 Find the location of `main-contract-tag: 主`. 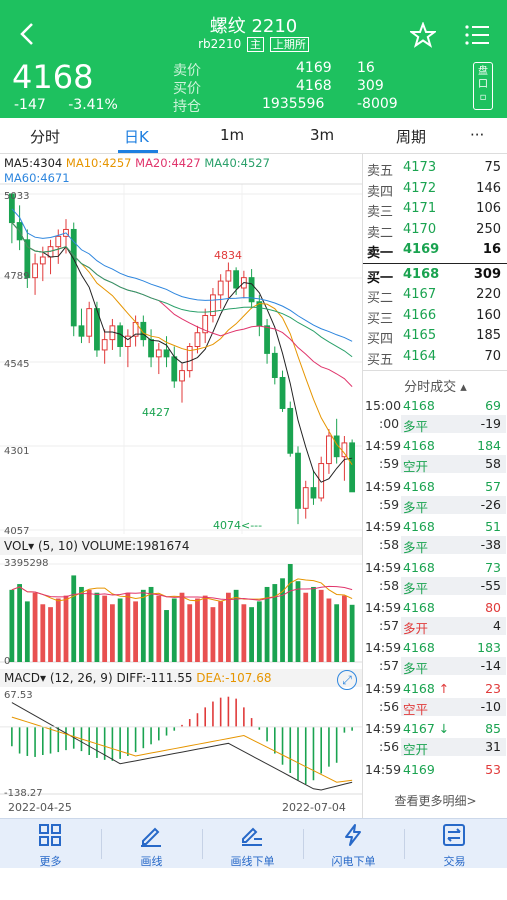

main-contract-tag: 主 is located at coordinates (256, 44).